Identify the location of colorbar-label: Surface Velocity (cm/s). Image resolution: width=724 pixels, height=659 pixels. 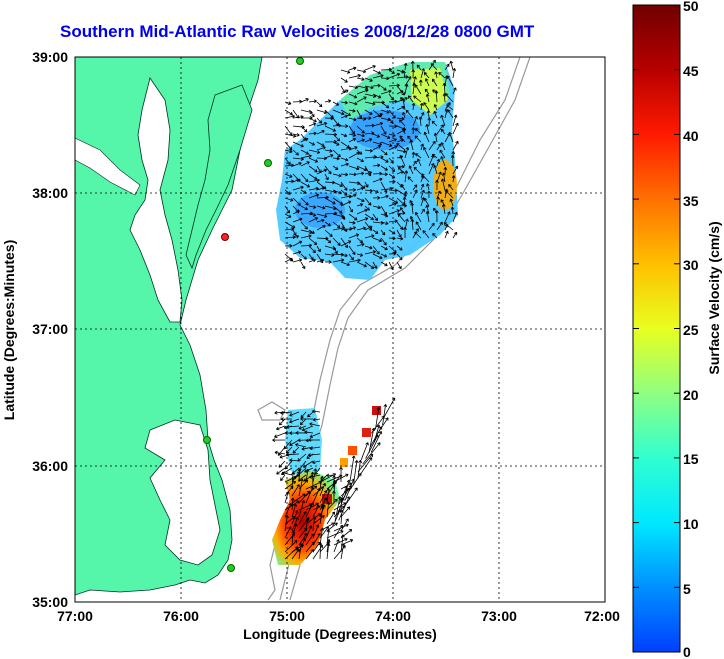
(714, 297).